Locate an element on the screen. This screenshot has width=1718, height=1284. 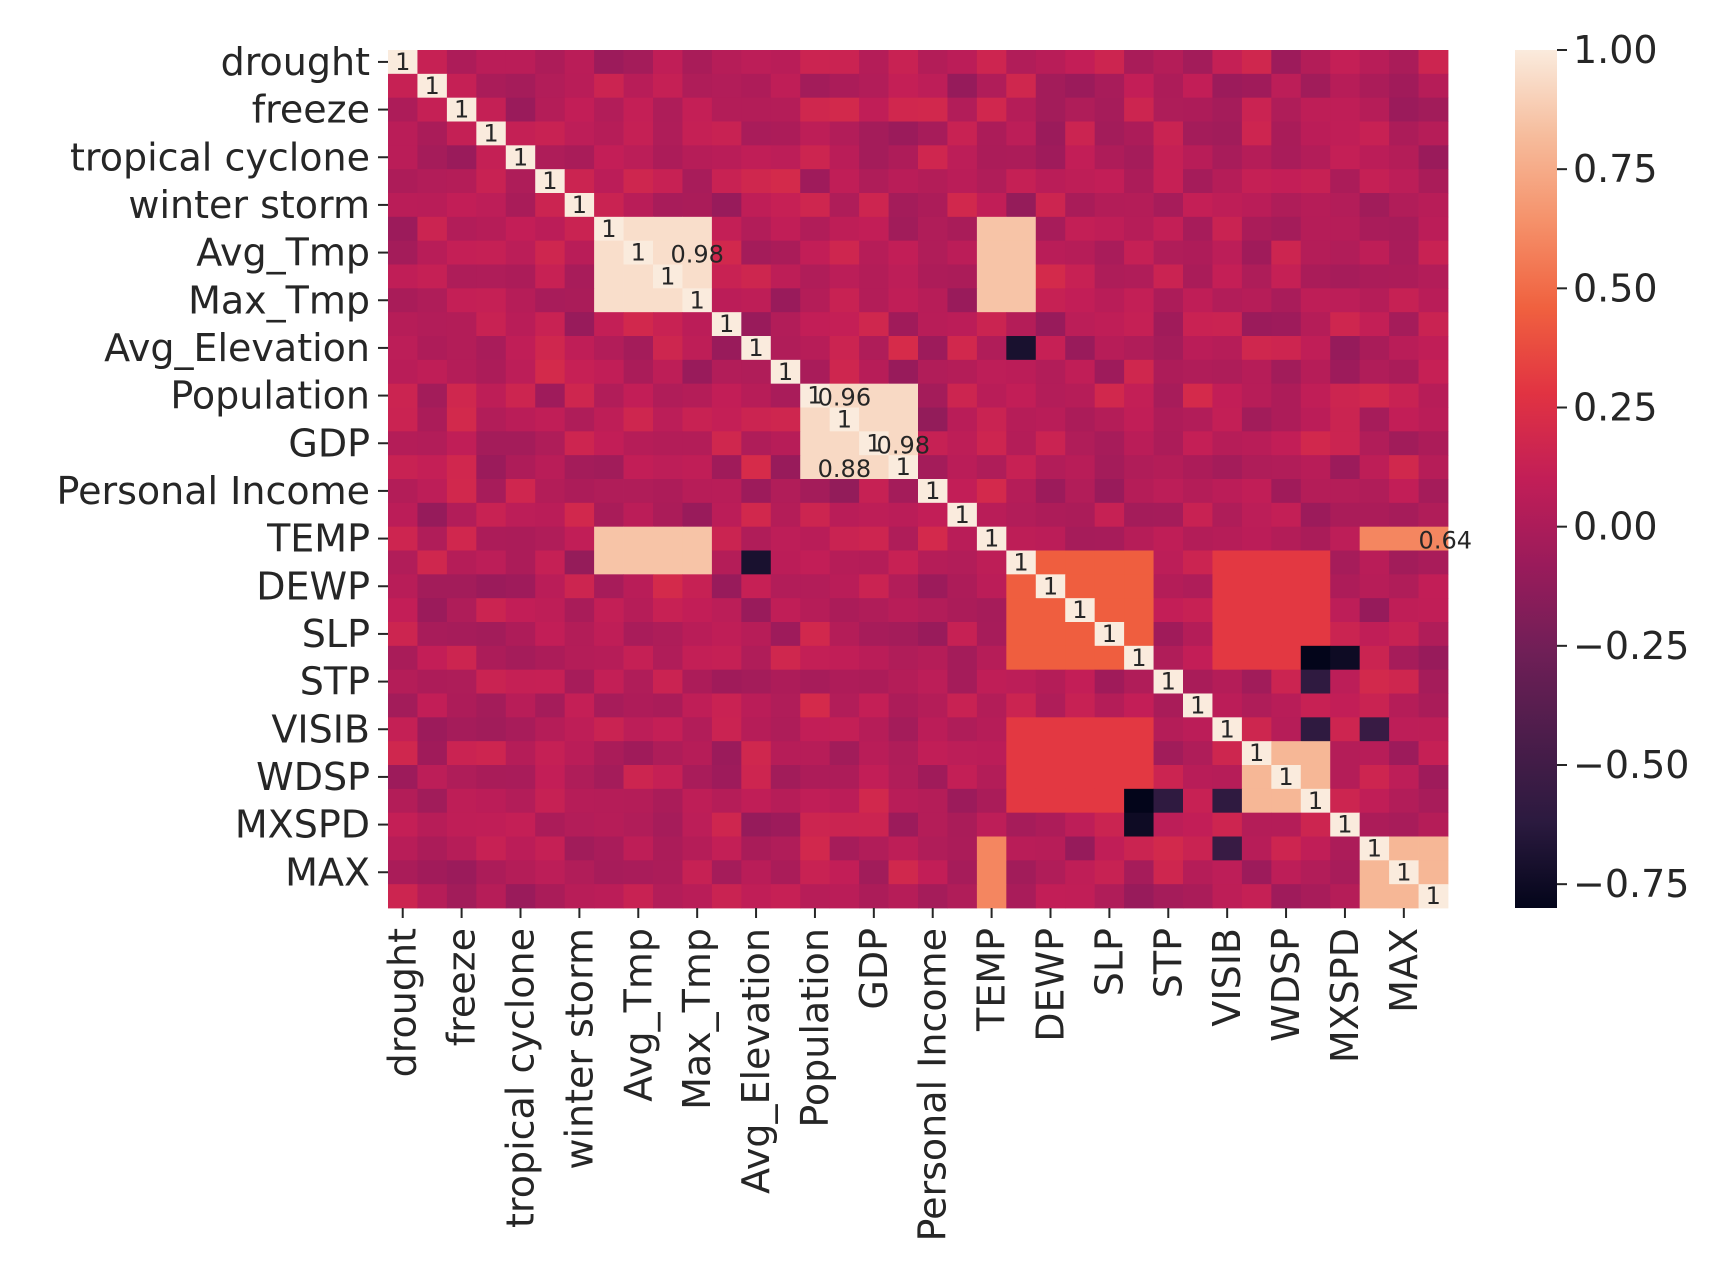
y-tick-label: Population is located at coordinates (270, 396).